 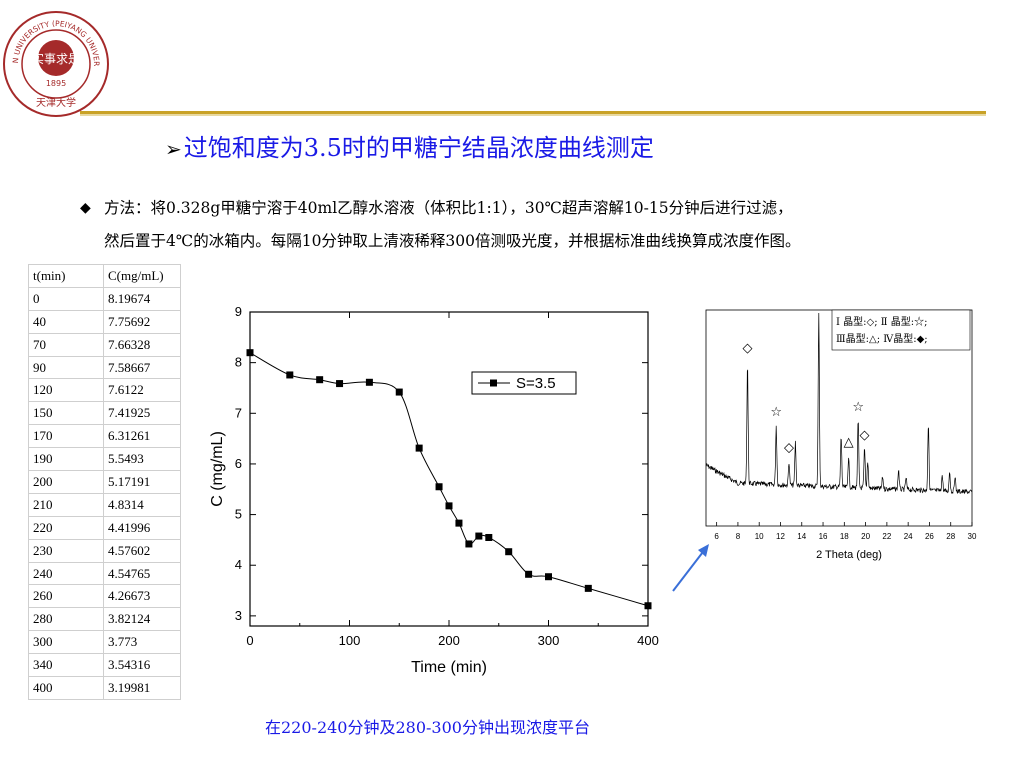 What do you see at coordinates (142, 367) in the screenshot?
I see `table-cell: 7.58667` at bounding box center [142, 367].